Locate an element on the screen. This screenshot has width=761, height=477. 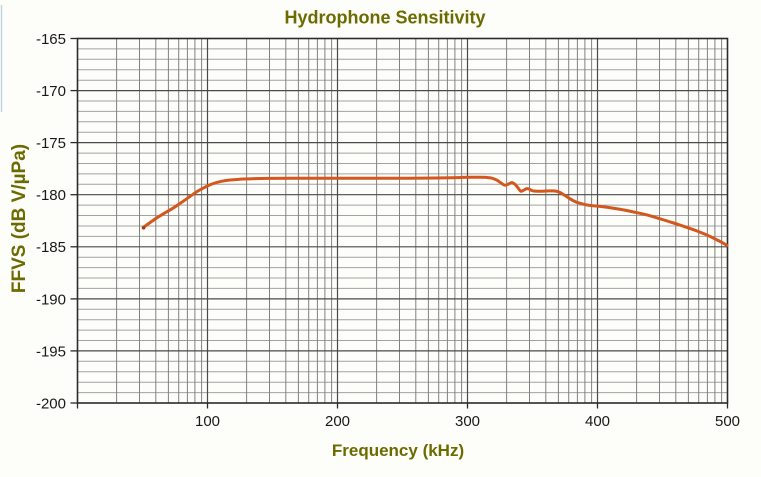
svg-text: 200 is located at coordinates (337, 421).